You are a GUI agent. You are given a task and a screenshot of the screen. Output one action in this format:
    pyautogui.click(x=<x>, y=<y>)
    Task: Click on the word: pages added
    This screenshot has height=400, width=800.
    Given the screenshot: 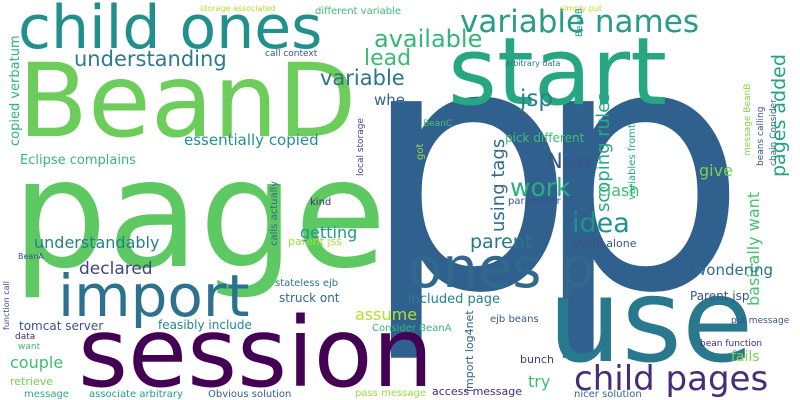 What is the action you would take?
    pyautogui.click(x=779, y=115)
    